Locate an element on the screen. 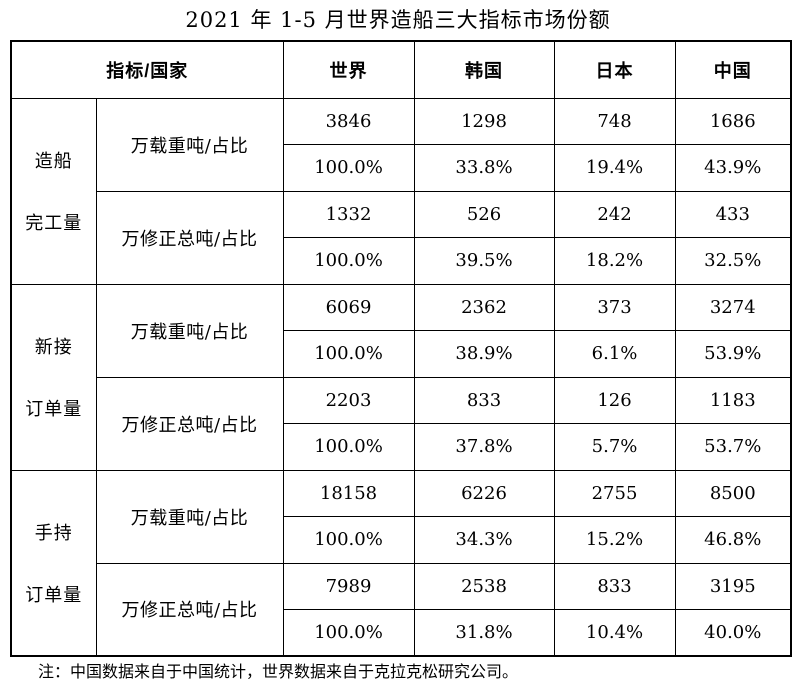 The image size is (796, 686). table-row: 万修正总吨/占比 2203 833 126 1183 is located at coordinates (401, 423).